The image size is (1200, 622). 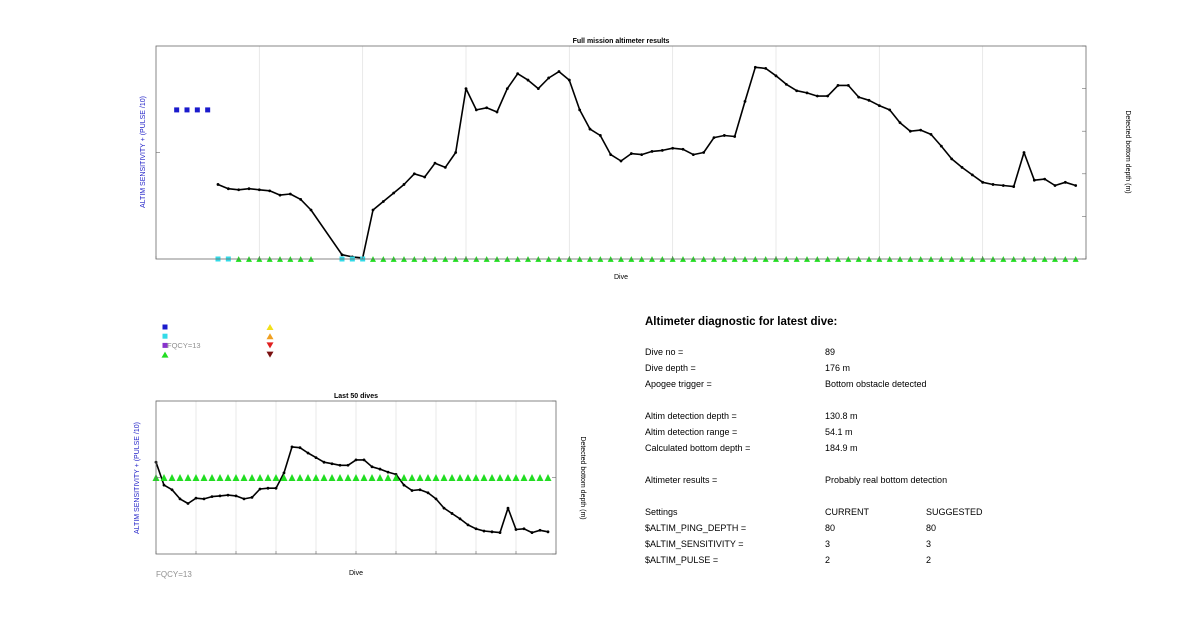 I want to click on setting-suggested: 80, so click(x=931, y=528).